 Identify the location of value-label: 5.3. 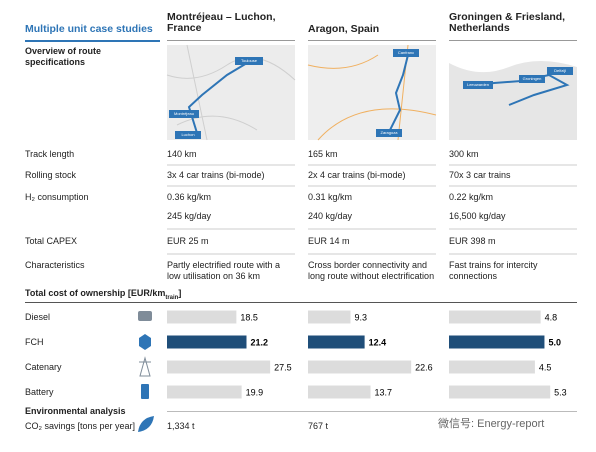
(560, 392).